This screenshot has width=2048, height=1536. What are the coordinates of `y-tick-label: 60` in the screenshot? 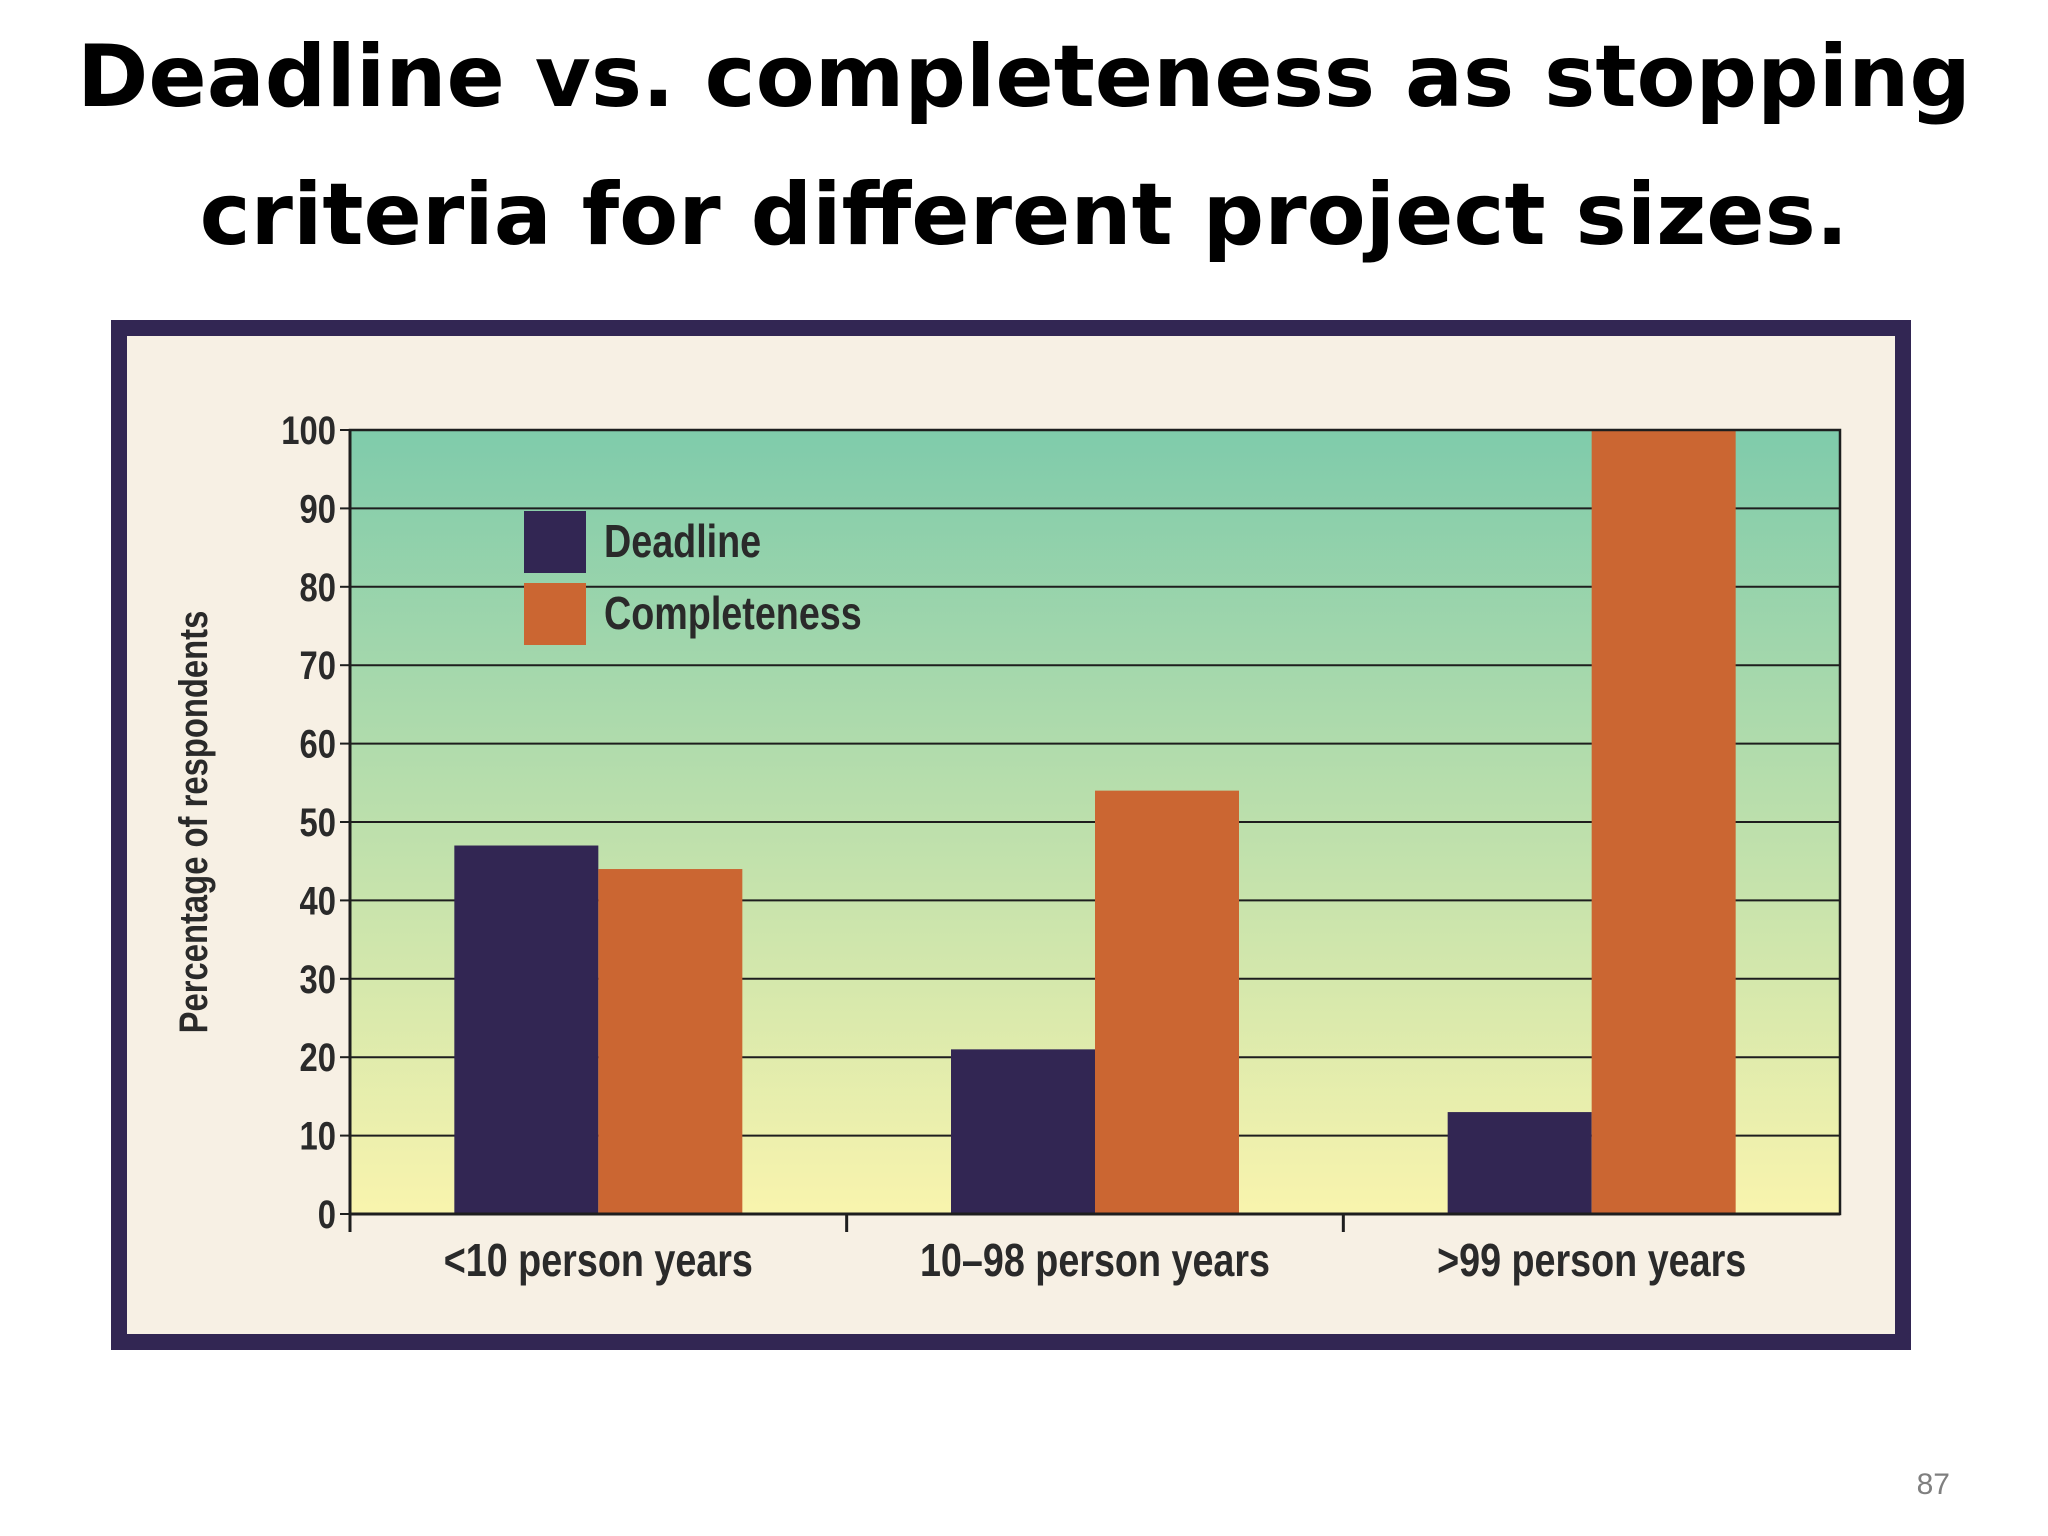 It's located at (318, 744).